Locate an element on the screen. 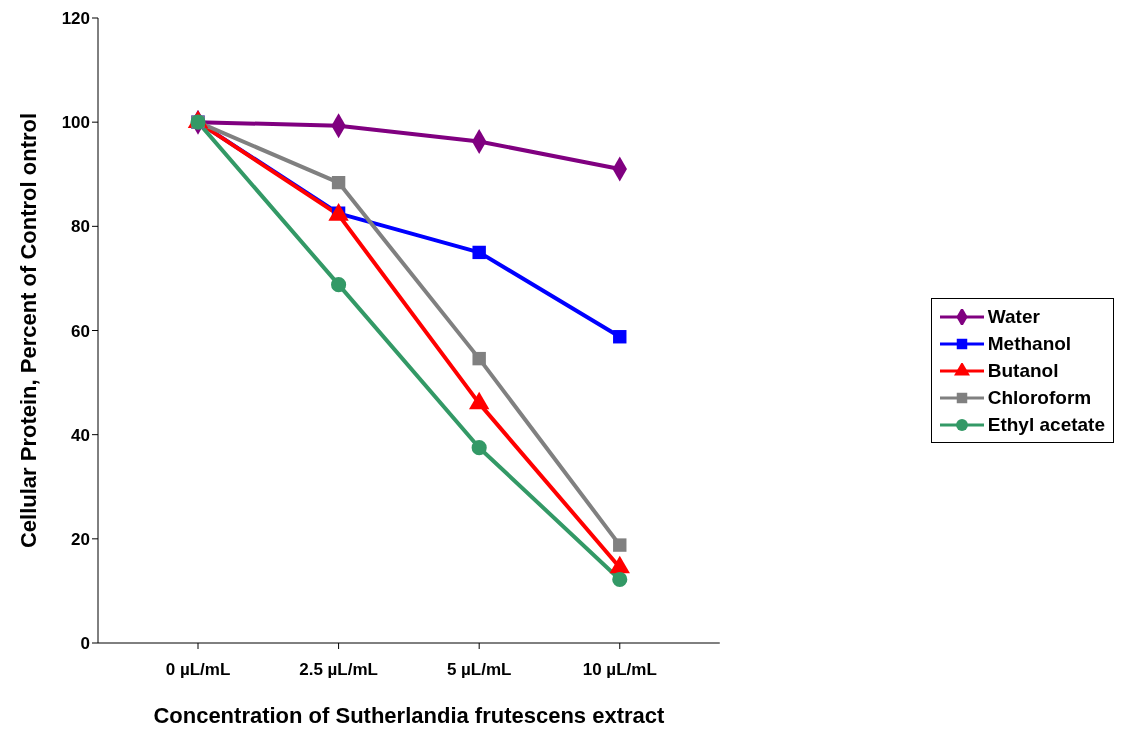 Image resolution: width=1123 pixels, height=737 pixels. y-tick-label: 20 is located at coordinates (80, 539).